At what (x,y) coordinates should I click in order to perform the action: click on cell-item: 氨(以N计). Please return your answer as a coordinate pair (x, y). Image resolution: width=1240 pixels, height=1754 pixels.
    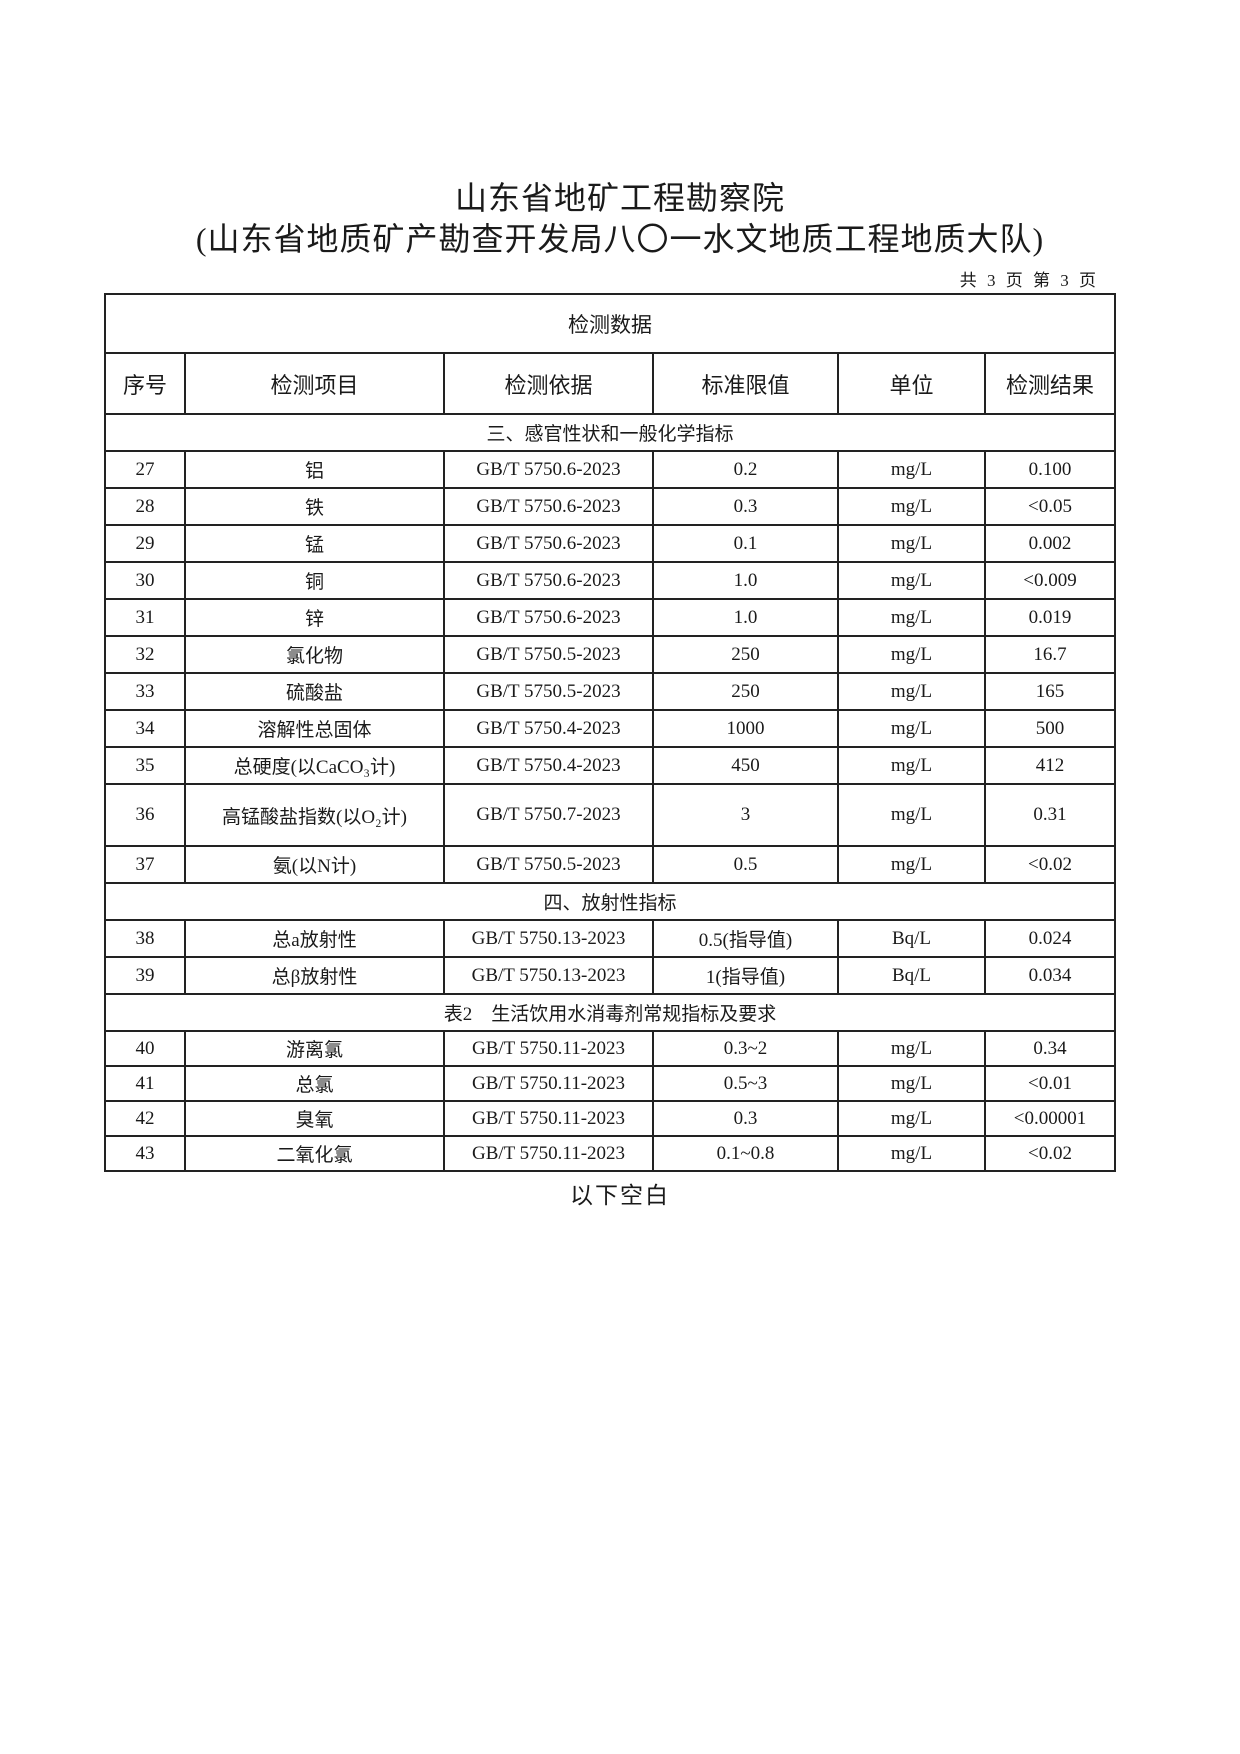
    Looking at the image, I should click on (314, 864).